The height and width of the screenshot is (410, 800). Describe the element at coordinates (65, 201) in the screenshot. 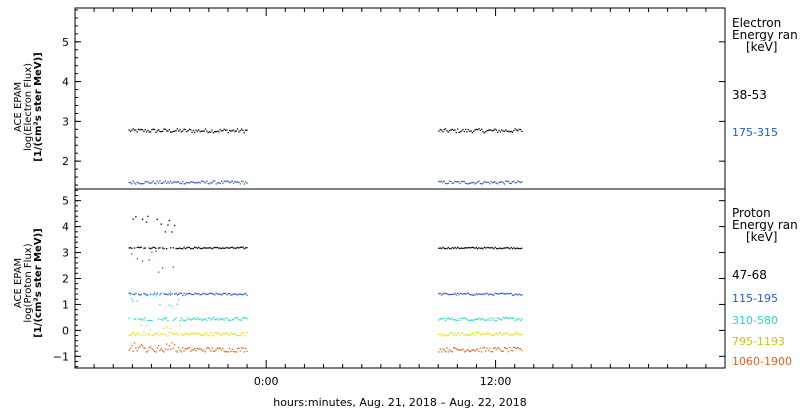

I see `proton-ytick-label: 5` at that location.